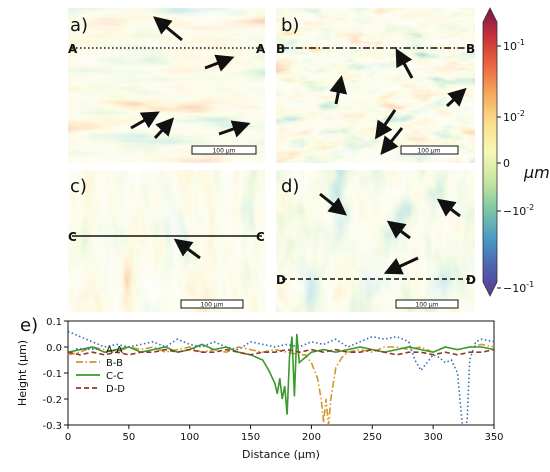 This screenshot has width=550, height=472. Describe the element at coordinates (22, 373) in the screenshot. I see `y-axis-label: Height (µm)` at that location.